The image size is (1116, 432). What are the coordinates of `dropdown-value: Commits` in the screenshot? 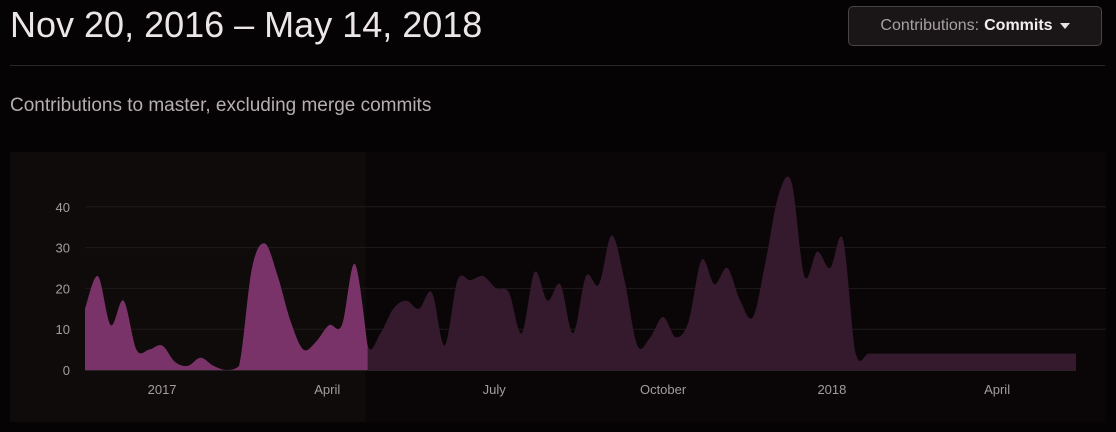 It's located at (1018, 25).